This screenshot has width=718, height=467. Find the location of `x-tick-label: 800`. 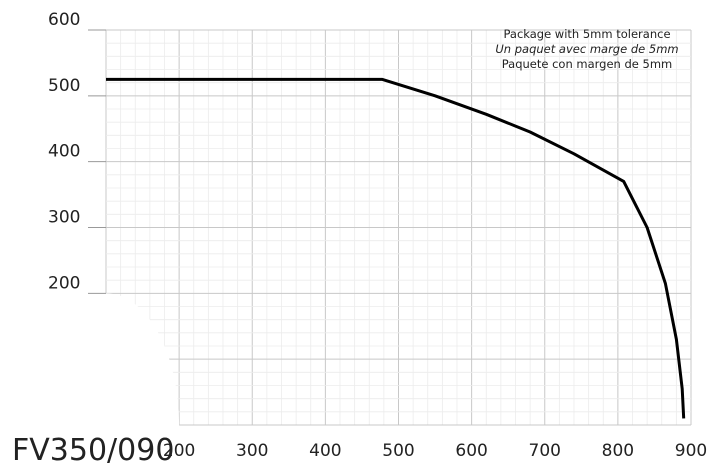

x-tick-label: 800 is located at coordinates (618, 451).